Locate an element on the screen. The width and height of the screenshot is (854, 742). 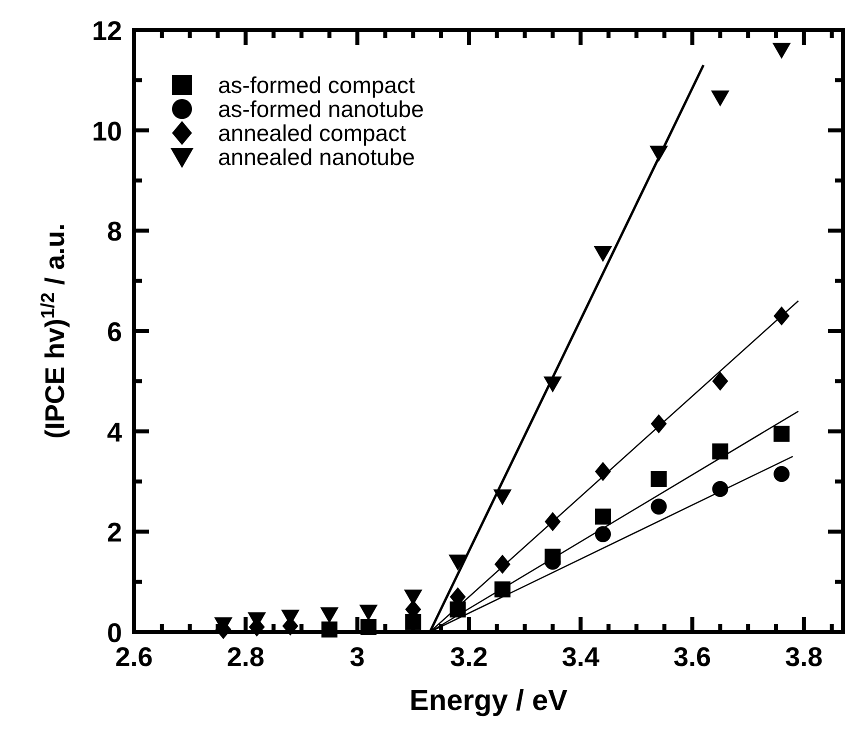
x-tick-label: 3.6 is located at coordinates (692, 657).